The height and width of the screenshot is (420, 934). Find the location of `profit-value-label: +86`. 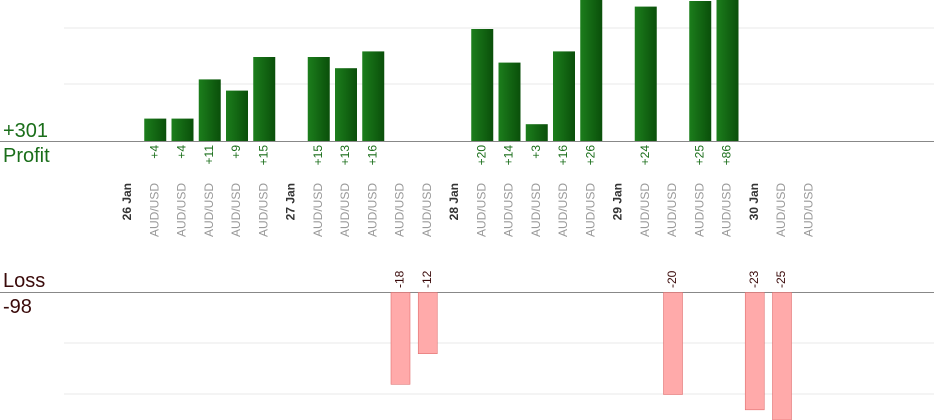

profit-value-label: +86 is located at coordinates (727, 155).